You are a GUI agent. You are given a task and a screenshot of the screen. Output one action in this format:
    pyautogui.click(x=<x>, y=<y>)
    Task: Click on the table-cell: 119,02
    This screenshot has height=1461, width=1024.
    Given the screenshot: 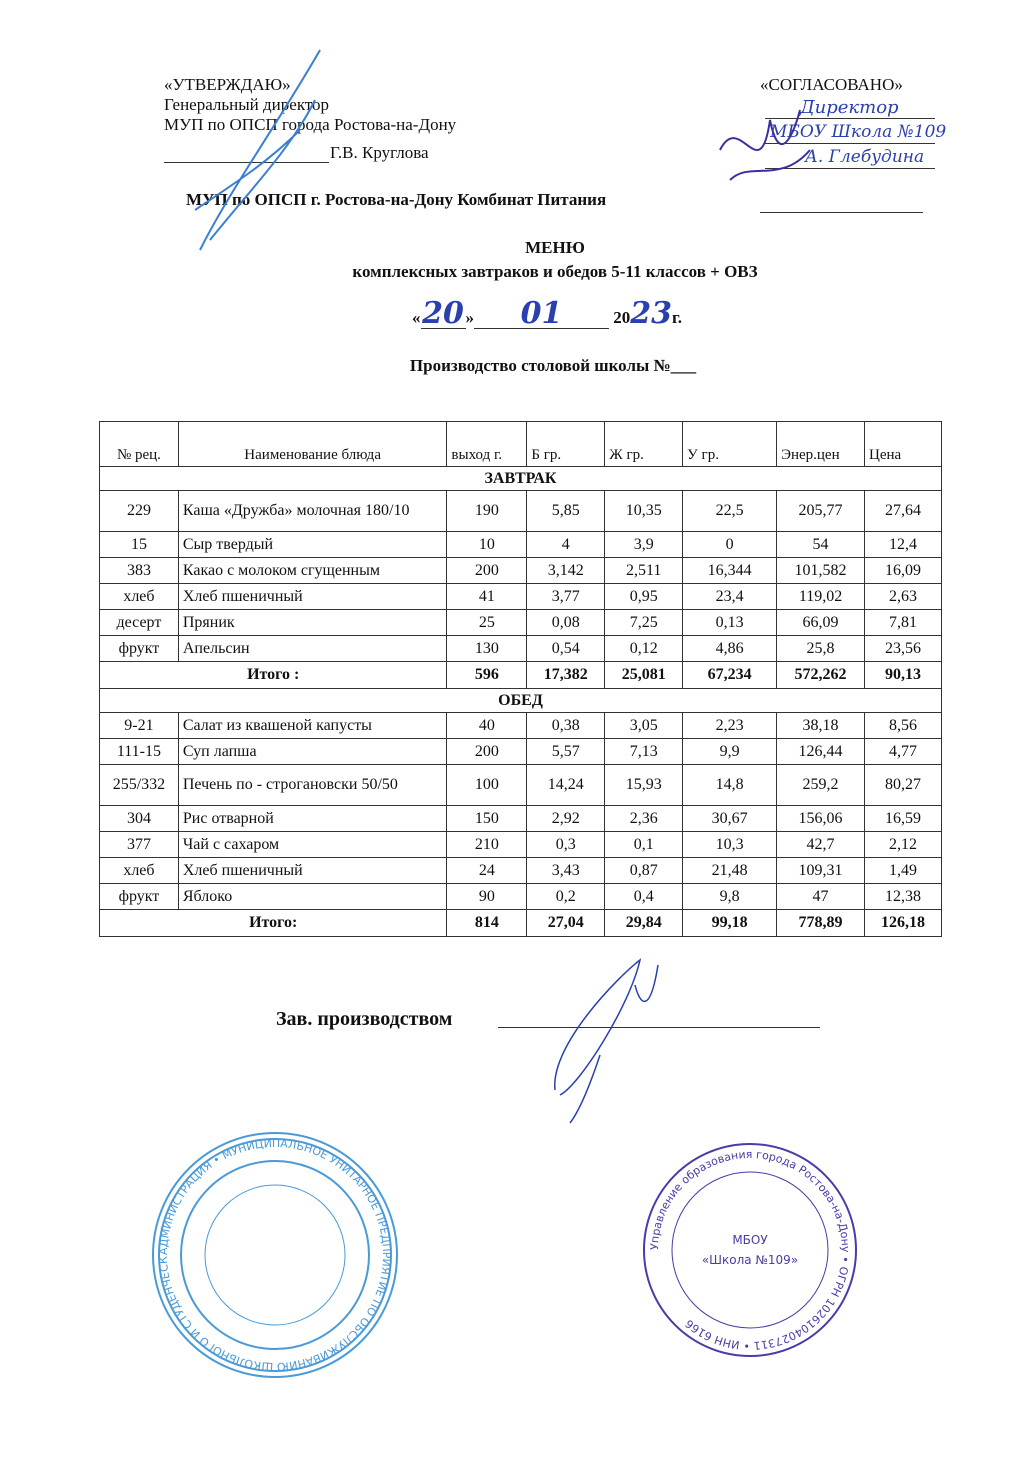 What is the action you would take?
    pyautogui.click(x=820, y=596)
    